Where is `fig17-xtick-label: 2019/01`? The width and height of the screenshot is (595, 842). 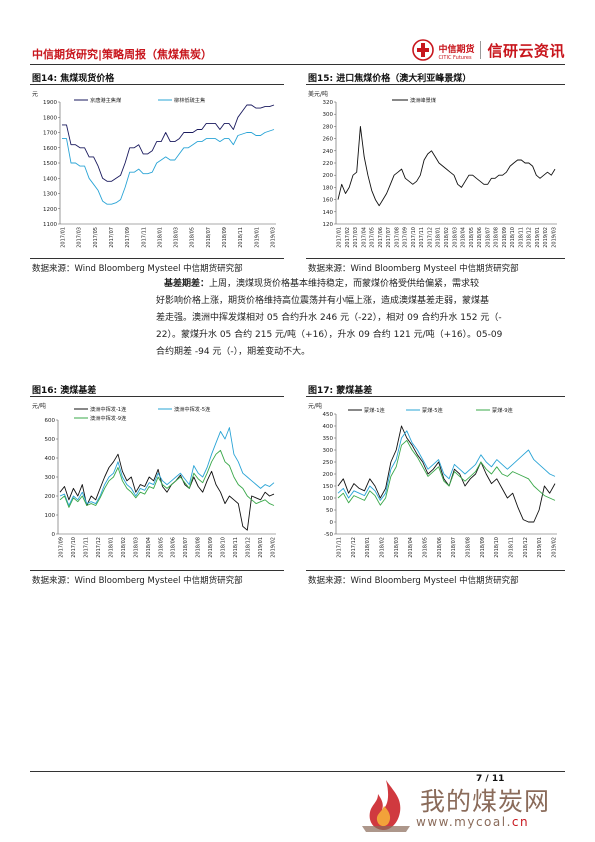
fig17-xtick-label: 2019/01 is located at coordinates (540, 547).